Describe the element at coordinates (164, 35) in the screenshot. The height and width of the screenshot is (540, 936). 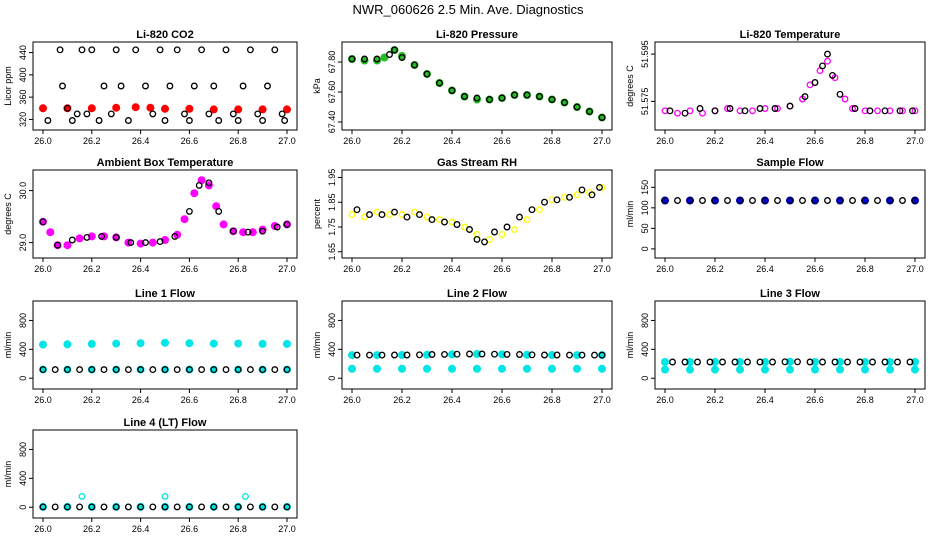
I see `panel-title: Li-820 CO2` at that location.